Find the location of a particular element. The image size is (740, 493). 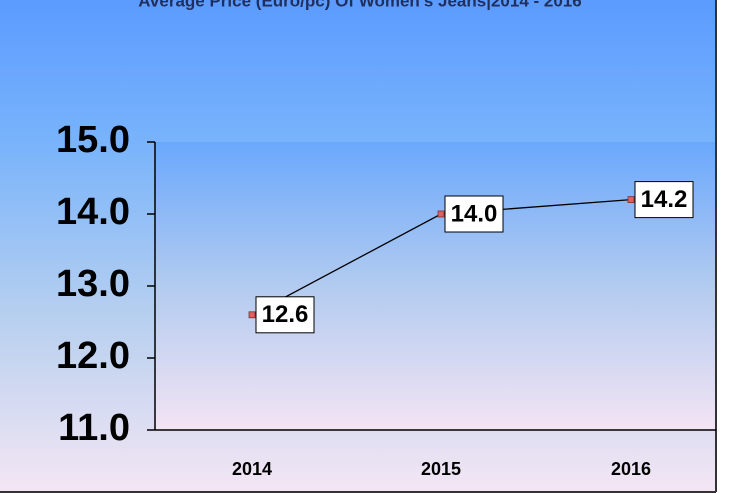

x-tick-label: 2016 is located at coordinates (631, 469).